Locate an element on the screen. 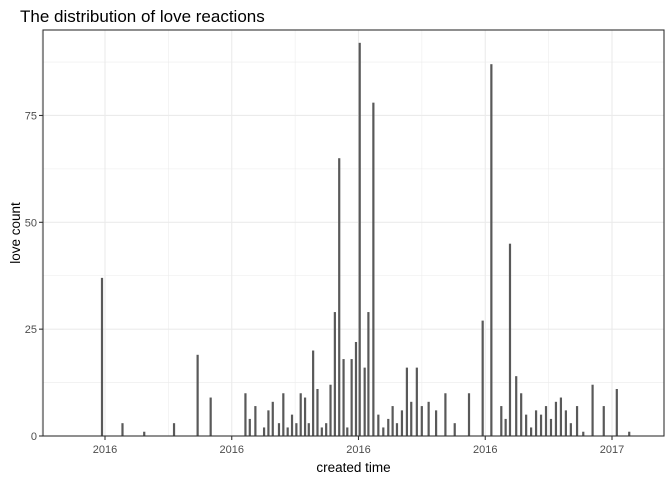  chart-title: The distribution of love reactions is located at coordinates (142, 16).